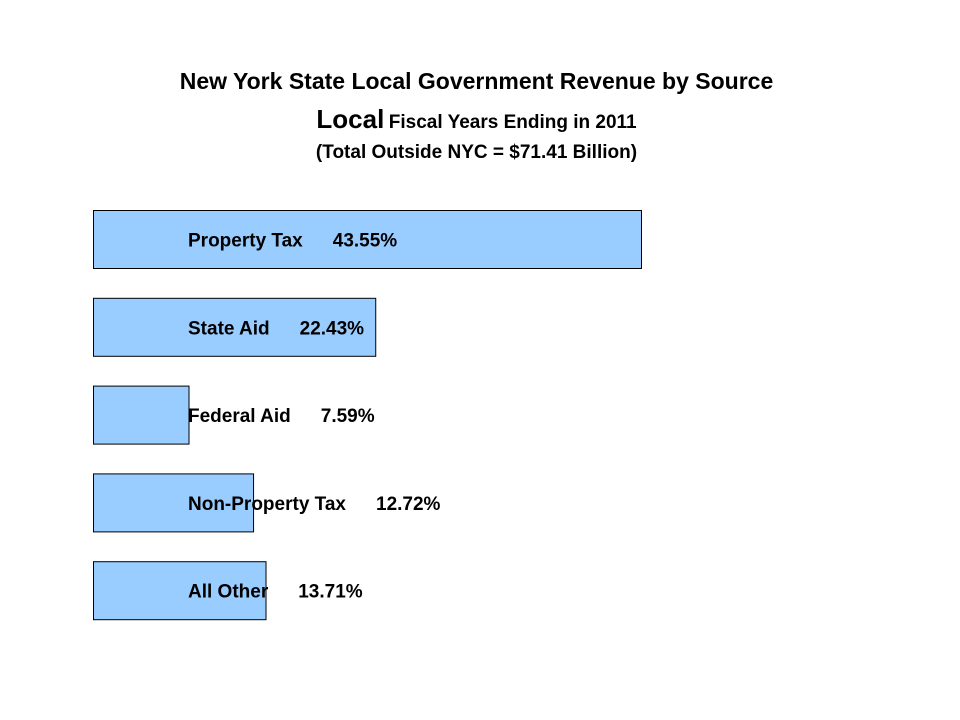  What do you see at coordinates (476, 152) in the screenshot?
I see `chart-subtitle-total: (Total Outside NYC = $71.41 Billion)` at bounding box center [476, 152].